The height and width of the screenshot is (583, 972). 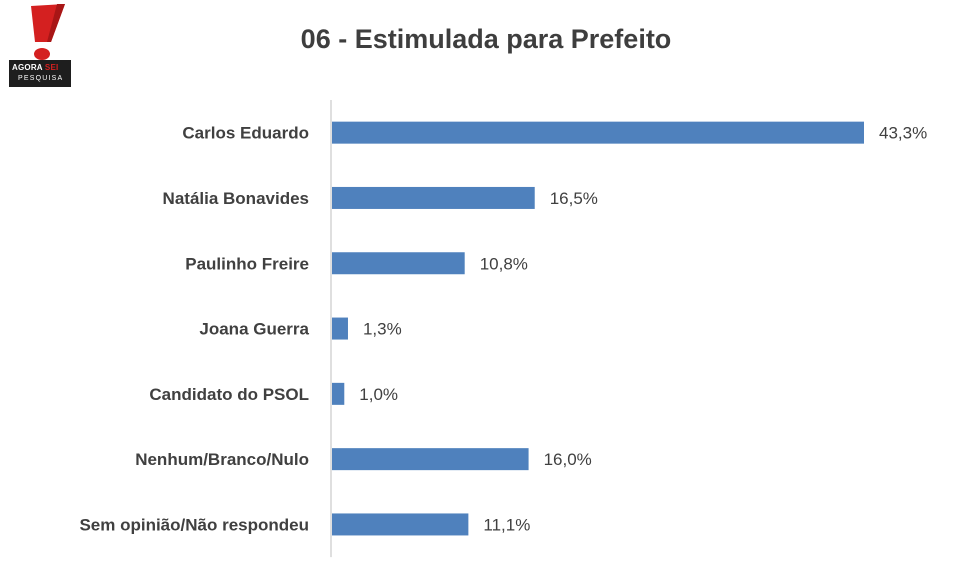 I want to click on category-label: Joana Guerra, so click(x=254, y=329).